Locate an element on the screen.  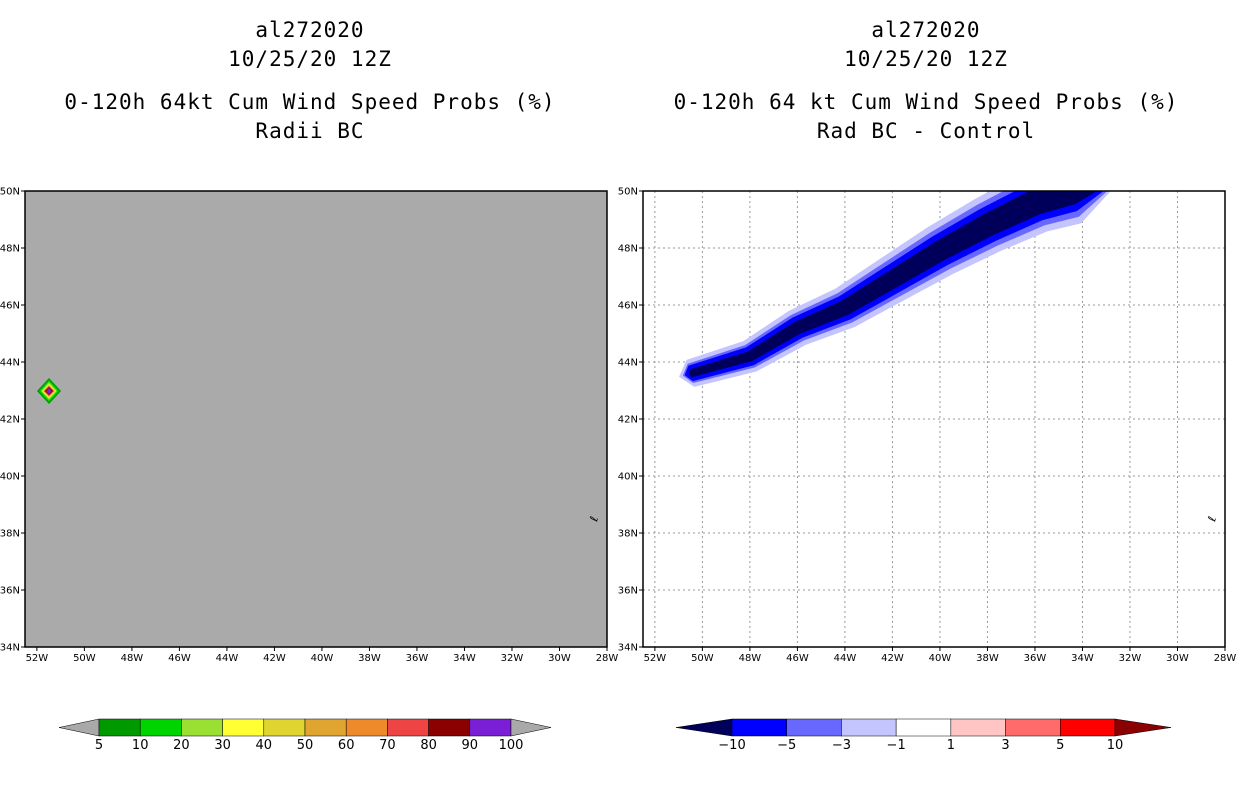
product-subtitle: Radii BC is located at coordinates (310, 131).